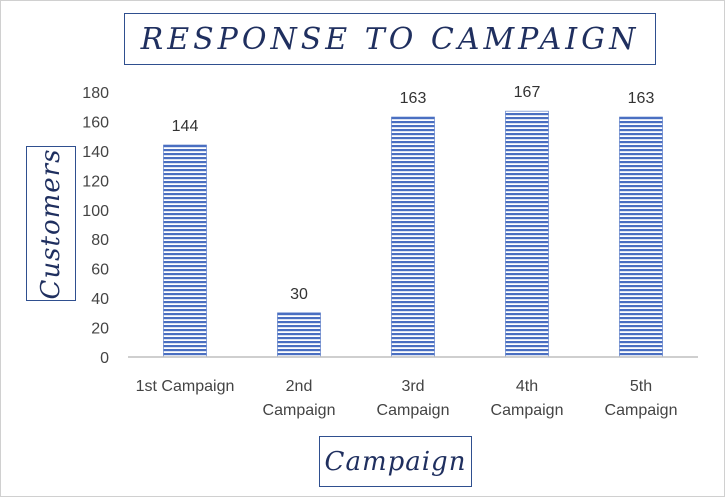 This screenshot has width=725, height=498. What do you see at coordinates (95, 226) in the screenshot?
I see `y-axis-ticks: 0 20 40 60 80 100 120 140 160 180` at bounding box center [95, 226].